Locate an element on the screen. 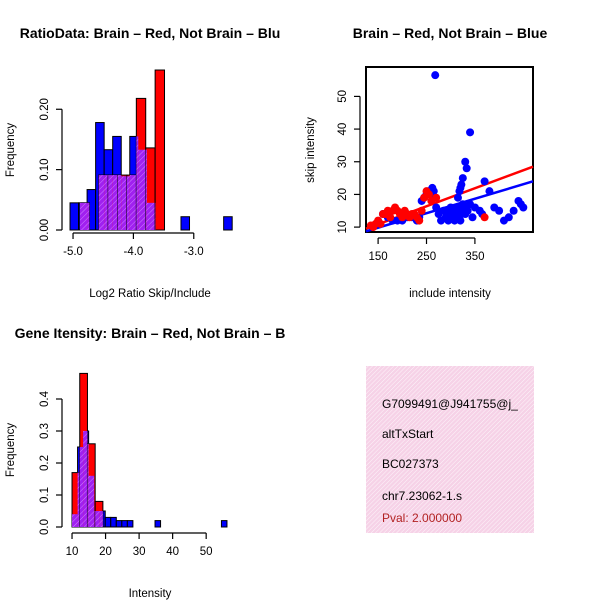 This screenshot has width=600, height=600. intensity-y-tick-label: 0.1 is located at coordinates (45, 495).